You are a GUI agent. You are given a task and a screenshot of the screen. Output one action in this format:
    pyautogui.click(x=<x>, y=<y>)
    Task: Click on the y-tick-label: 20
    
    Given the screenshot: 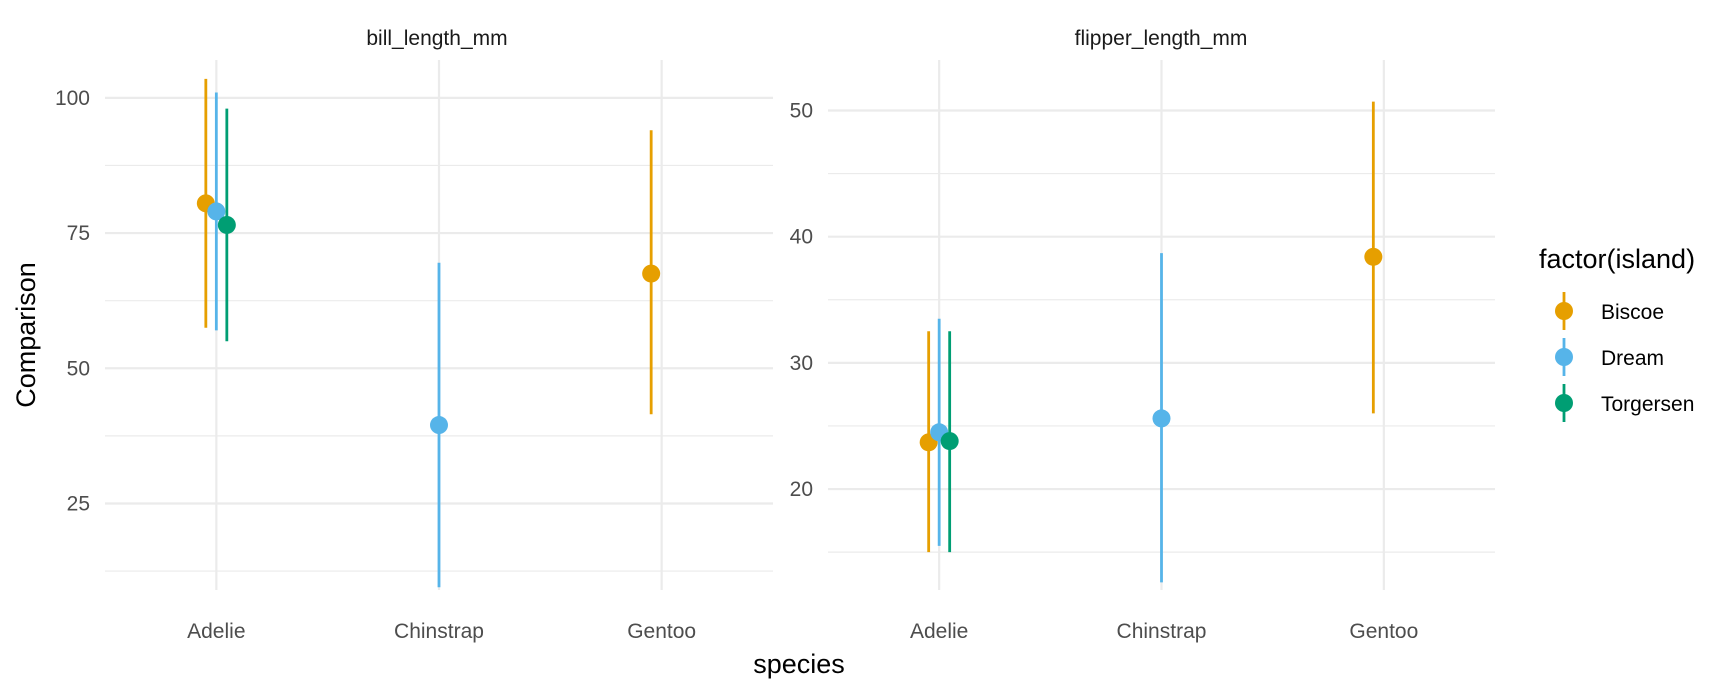 What is the action you would take?
    pyautogui.click(x=801, y=489)
    